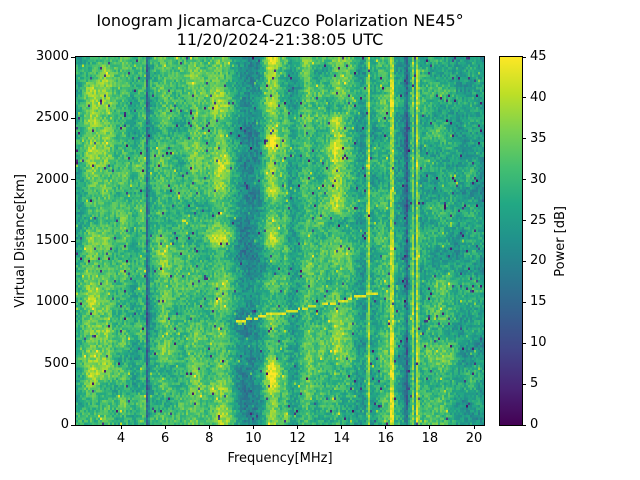 This screenshot has height=480, width=640. Describe the element at coordinates (52, 118) in the screenshot. I see `y-tick-label: 2500` at that location.